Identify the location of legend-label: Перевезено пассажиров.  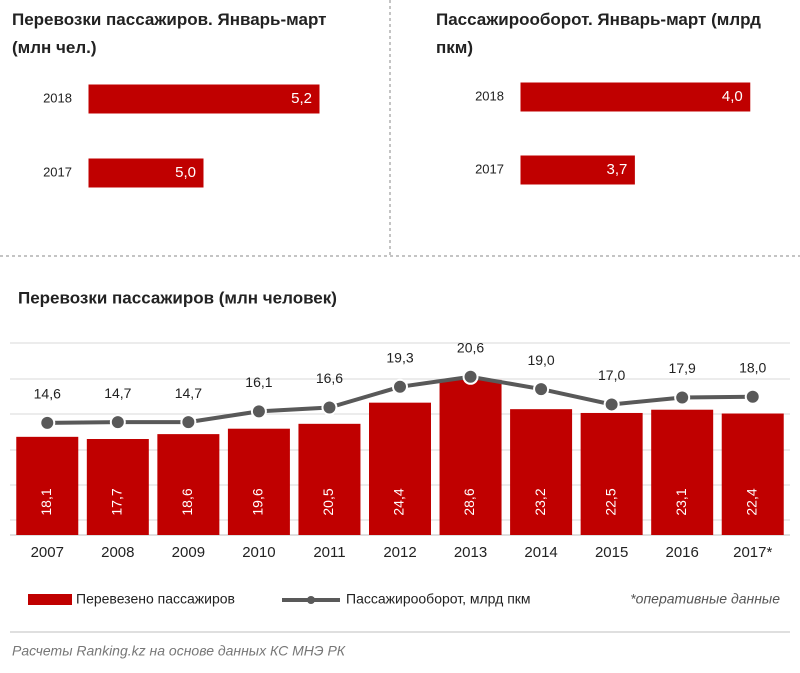
(155, 599).